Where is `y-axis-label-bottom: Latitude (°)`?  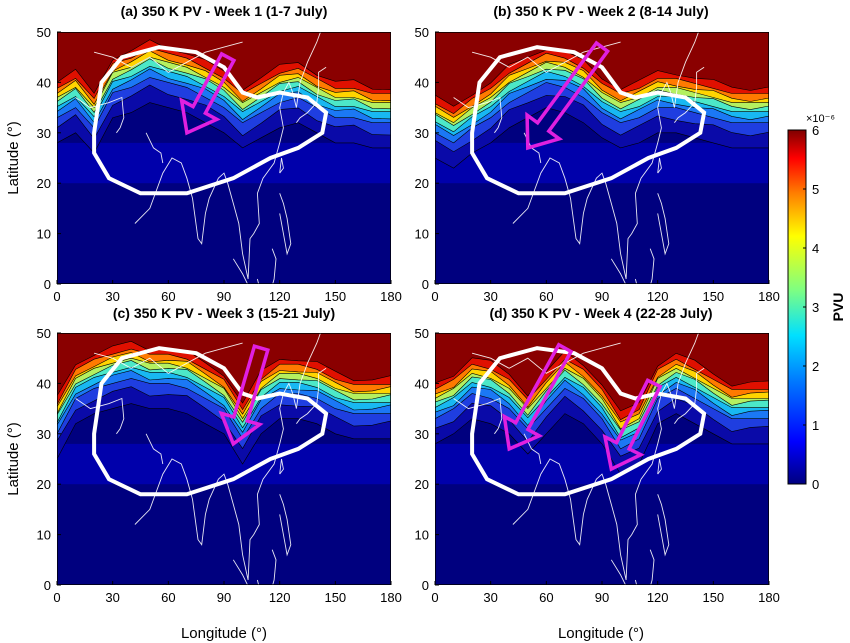 y-axis-label-bottom: Latitude (°) is located at coordinates (13, 459).